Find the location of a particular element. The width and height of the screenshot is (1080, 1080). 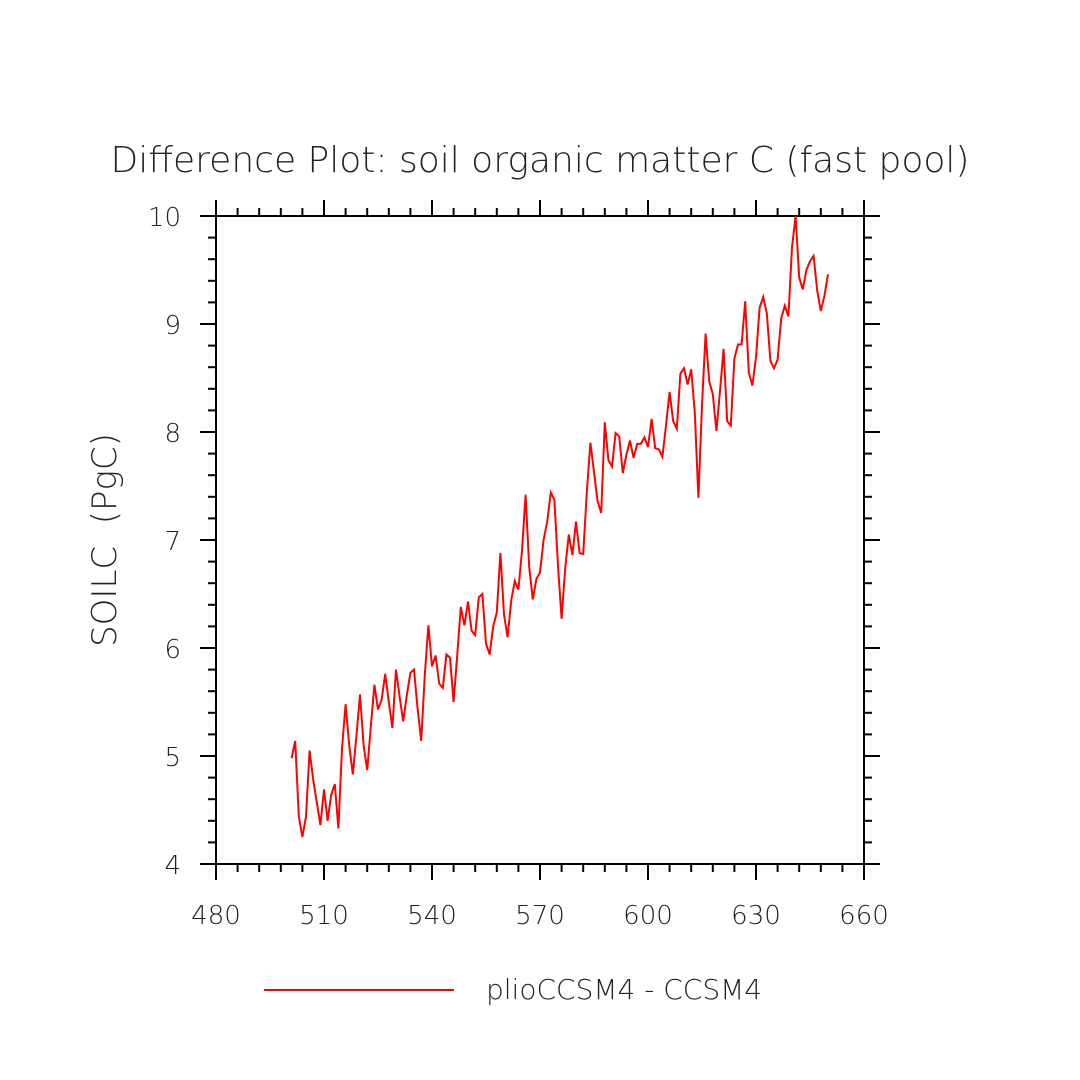

y-tick-label: 9 is located at coordinates (172, 326).